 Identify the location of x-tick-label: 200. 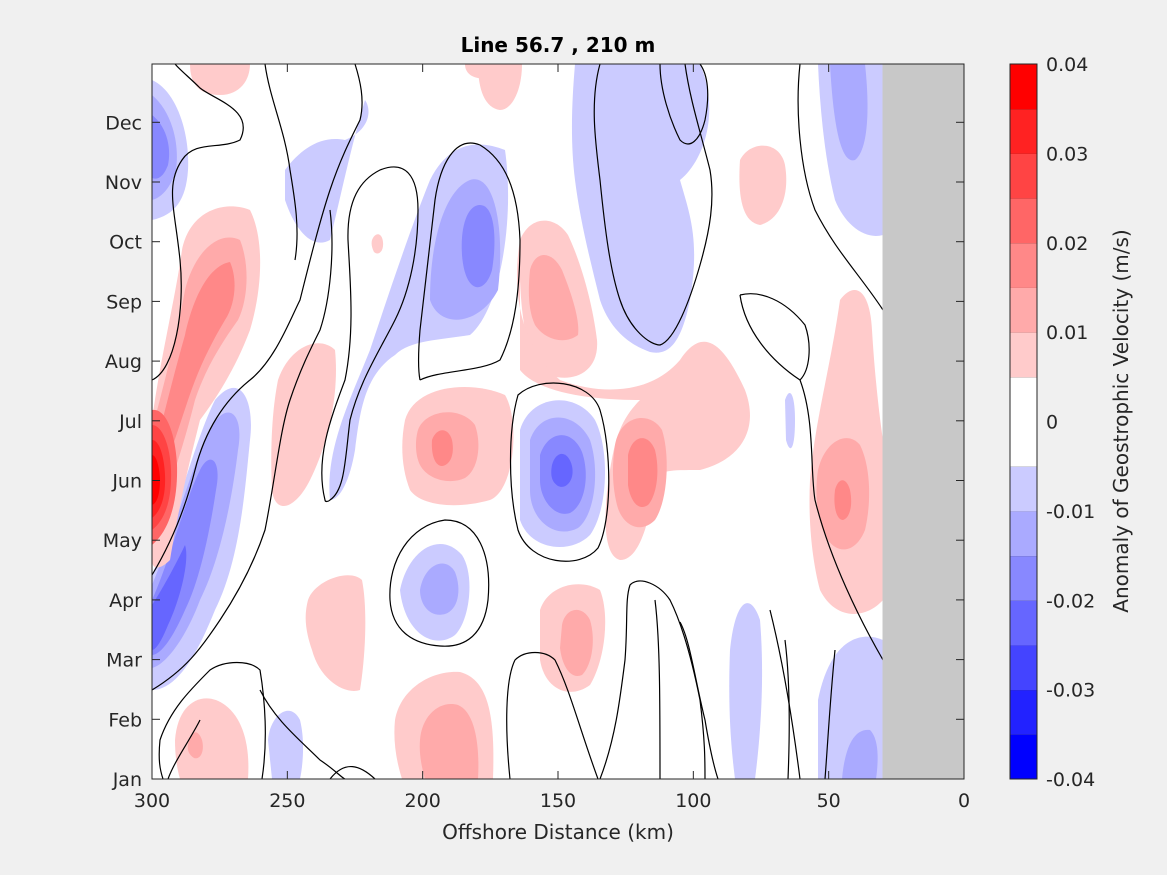
(423, 801).